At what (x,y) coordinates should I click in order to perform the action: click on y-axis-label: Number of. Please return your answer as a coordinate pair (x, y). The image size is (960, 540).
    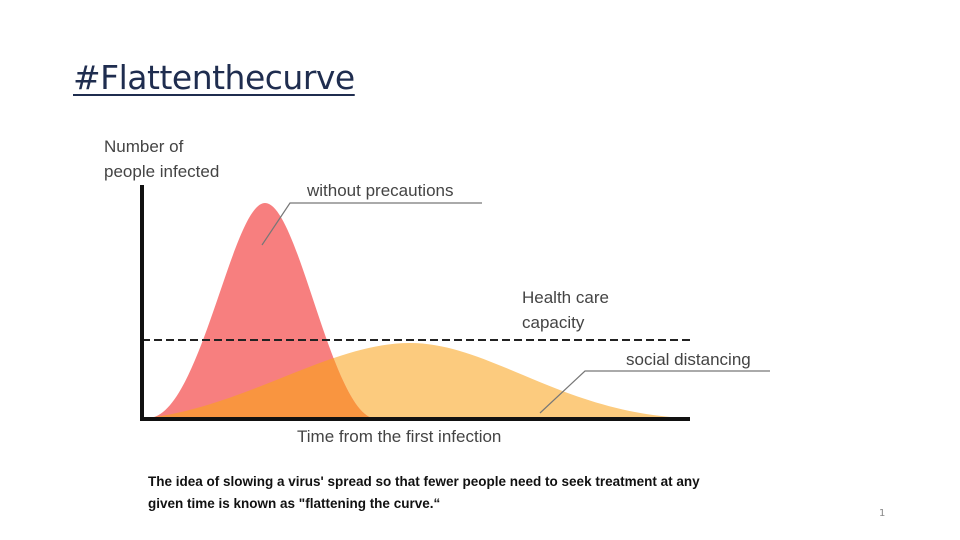
    Looking at the image, I should click on (144, 146).